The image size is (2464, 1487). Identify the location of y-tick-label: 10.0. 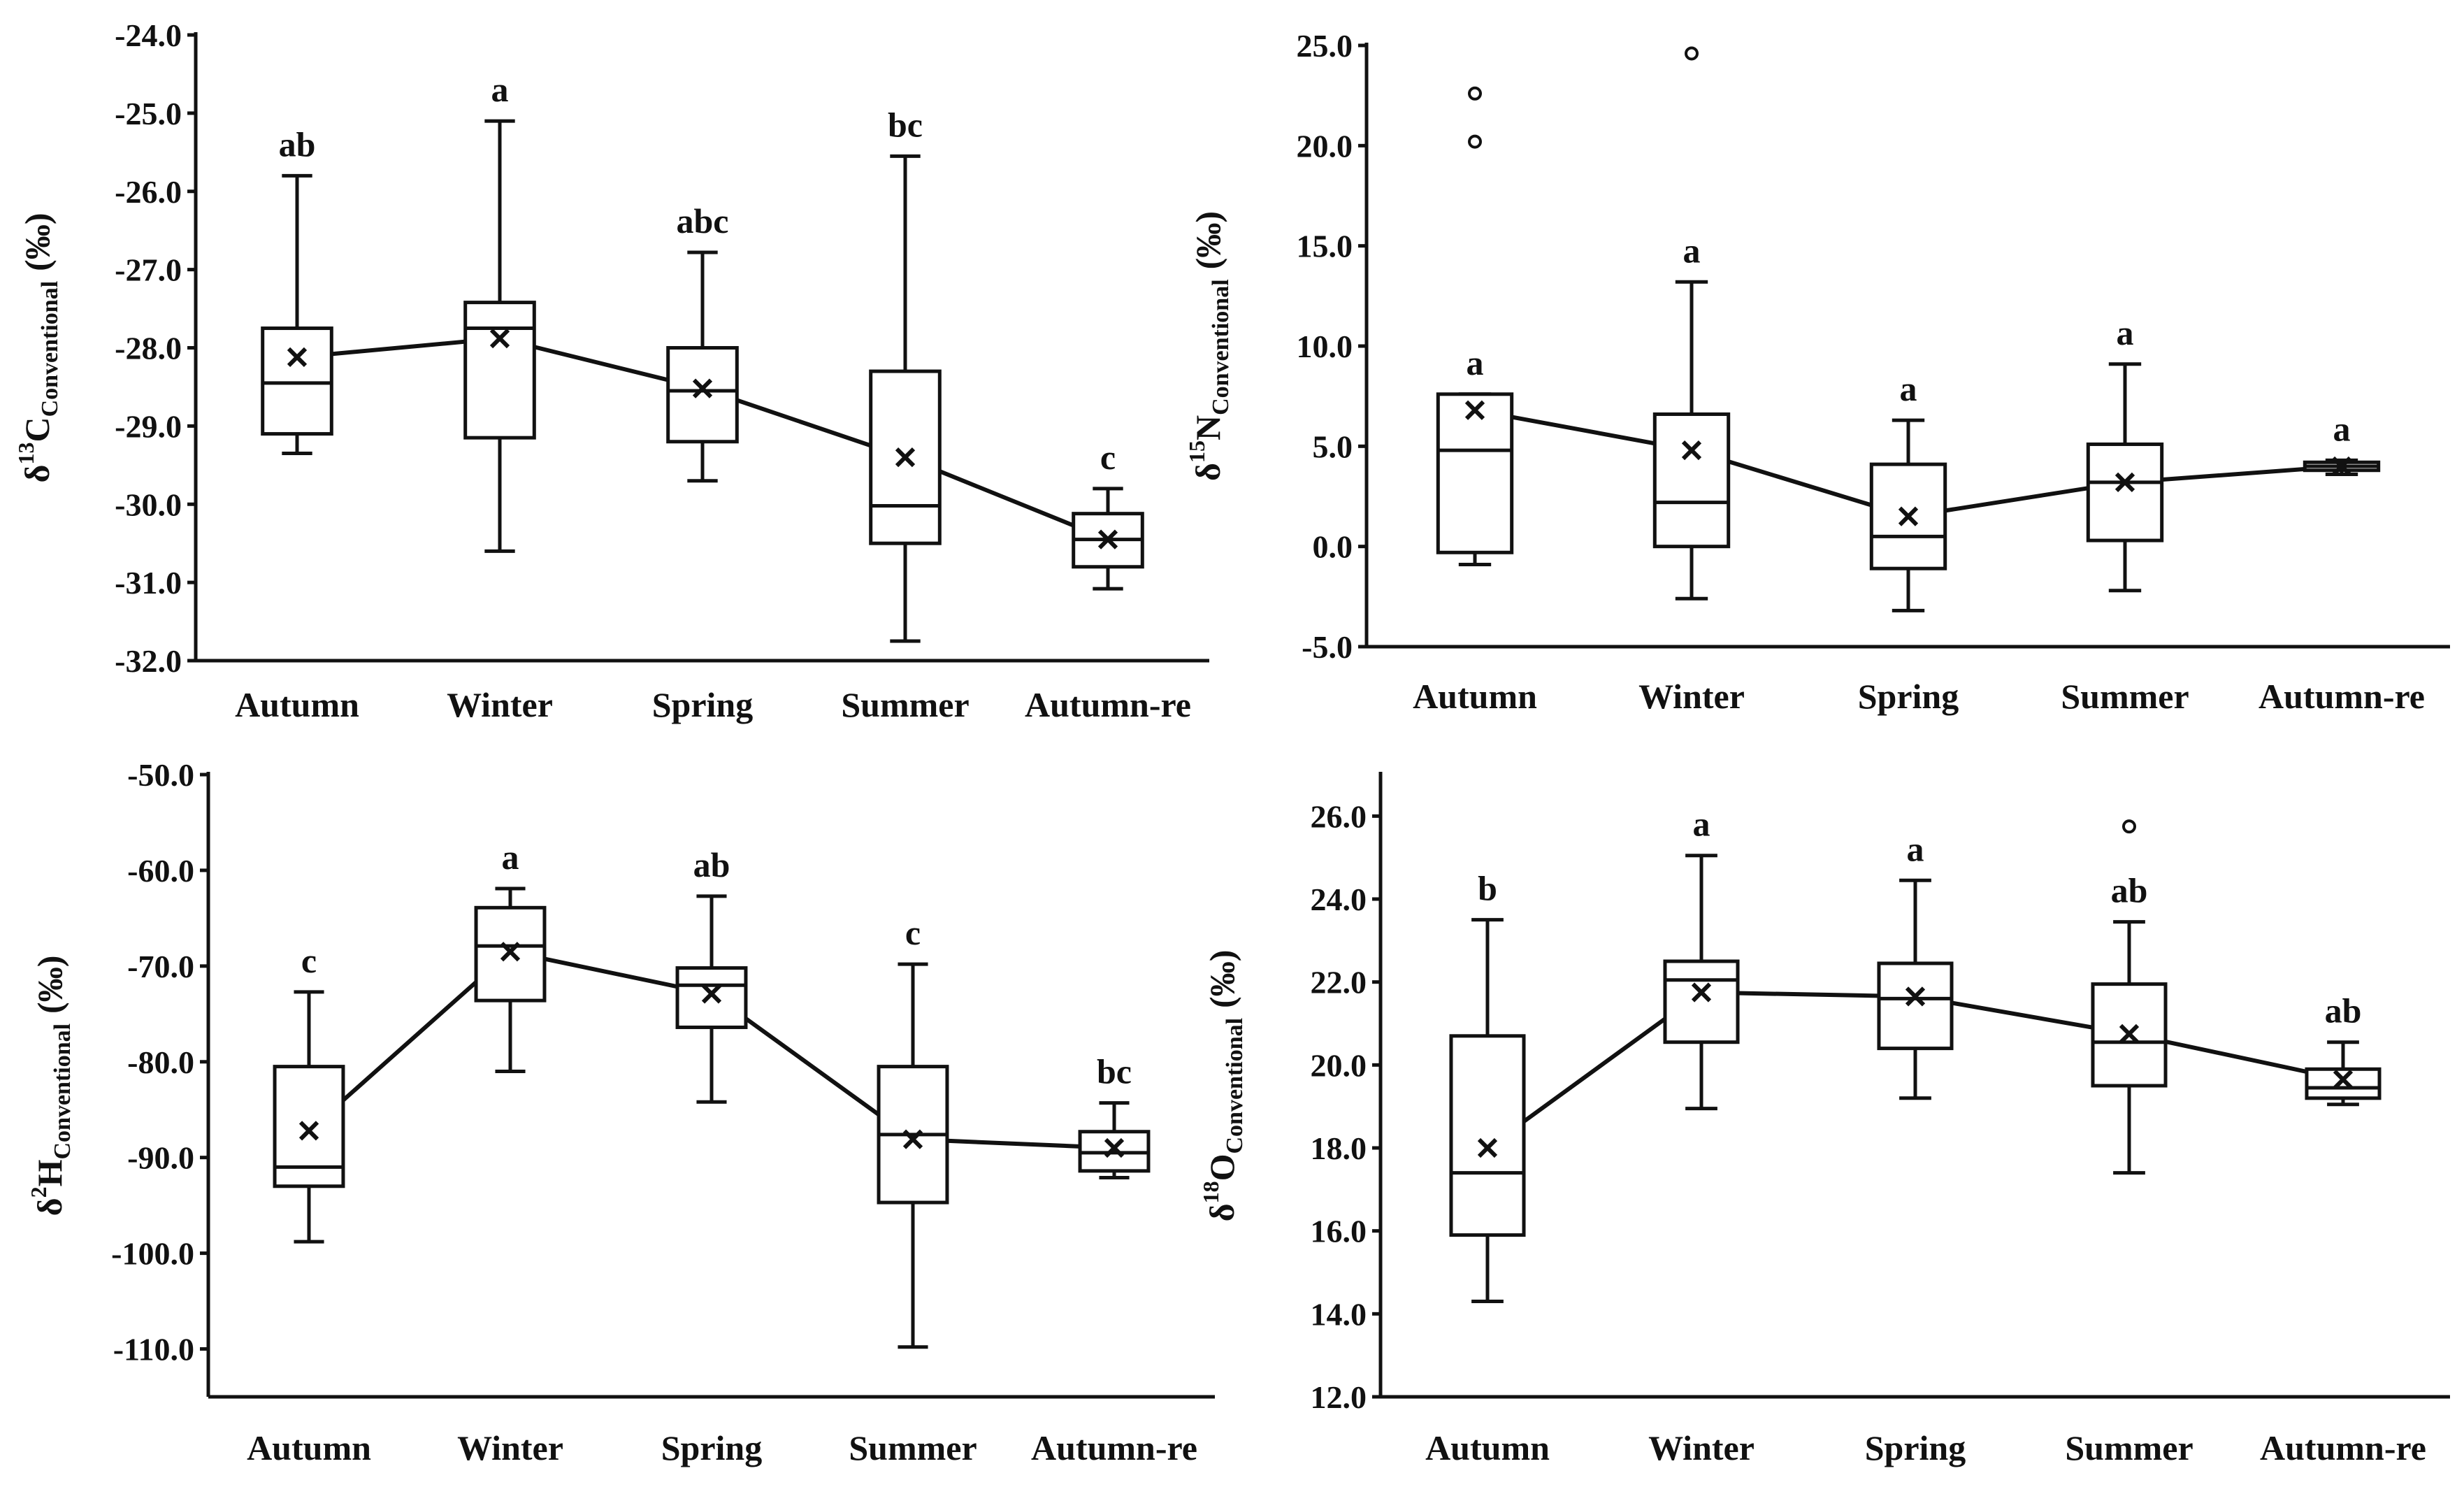
(1325, 347).